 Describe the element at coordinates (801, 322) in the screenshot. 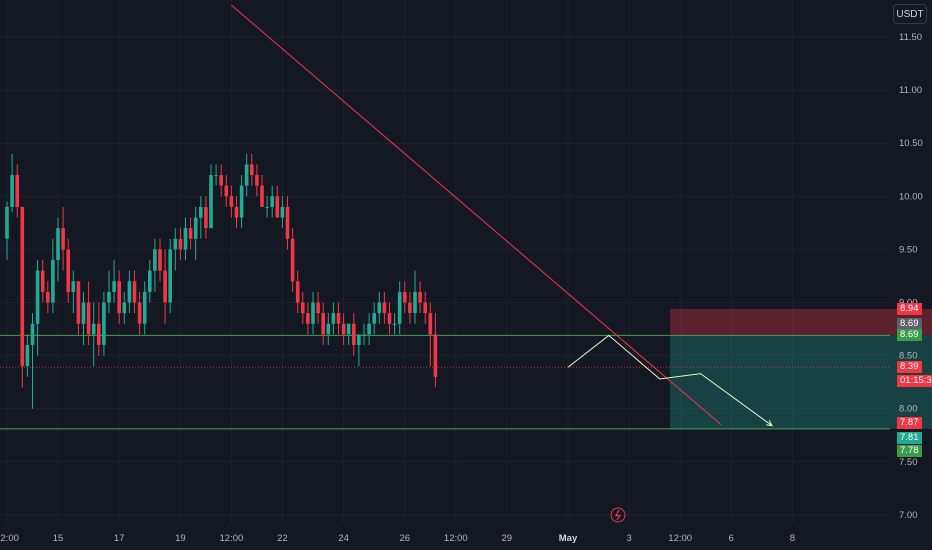

I see `stop-loss-zone` at that location.